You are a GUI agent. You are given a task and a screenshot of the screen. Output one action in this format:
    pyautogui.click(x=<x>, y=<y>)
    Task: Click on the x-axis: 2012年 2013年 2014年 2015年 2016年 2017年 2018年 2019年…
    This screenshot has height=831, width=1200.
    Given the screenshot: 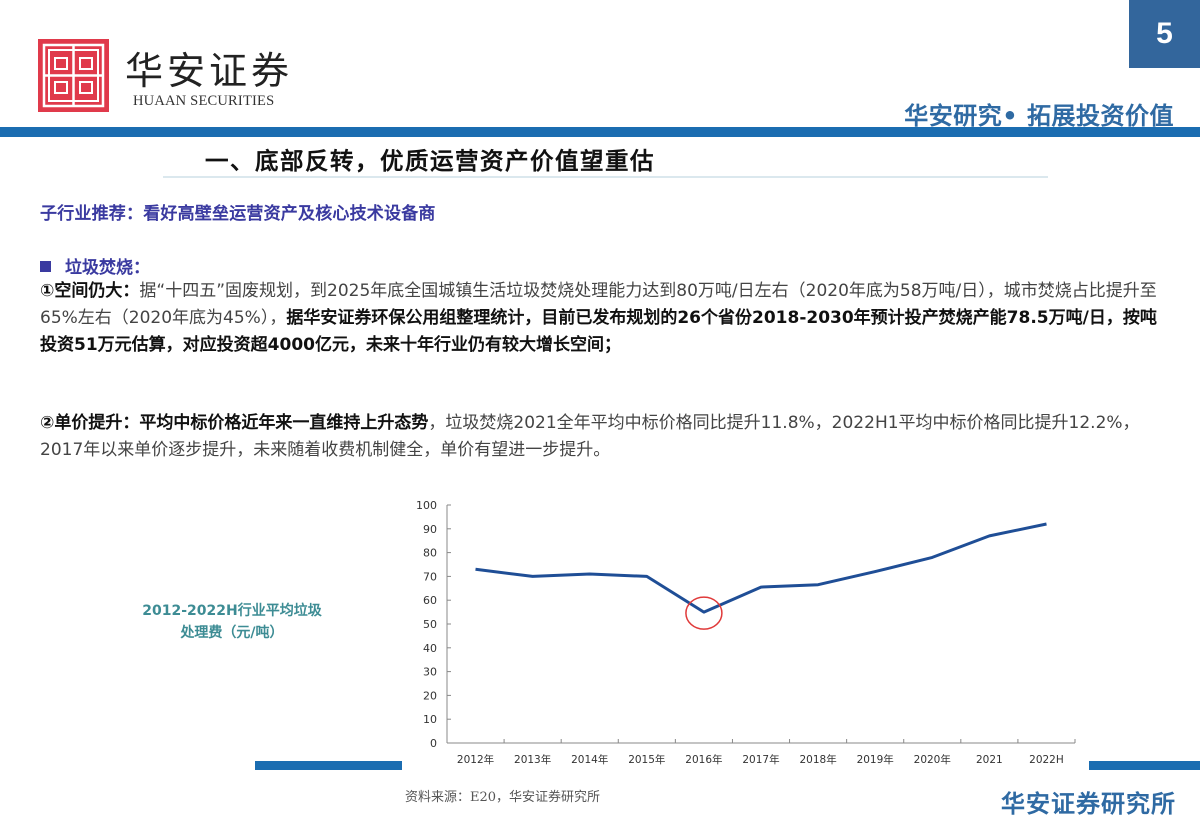 What is the action you would take?
    pyautogui.click(x=761, y=752)
    